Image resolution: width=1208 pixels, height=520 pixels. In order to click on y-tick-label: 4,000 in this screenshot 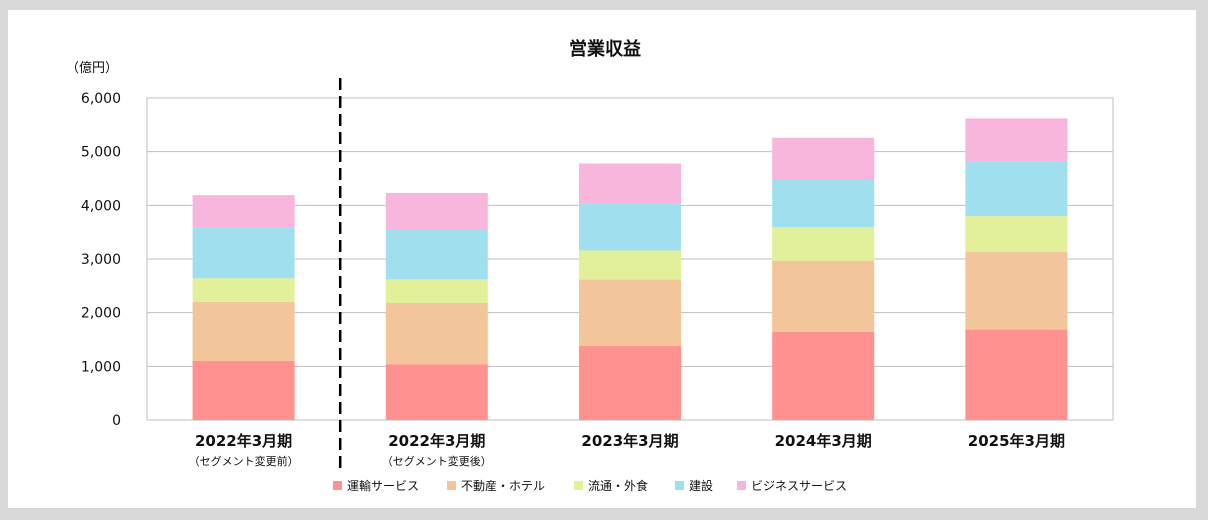, I will do `click(101, 206)`.